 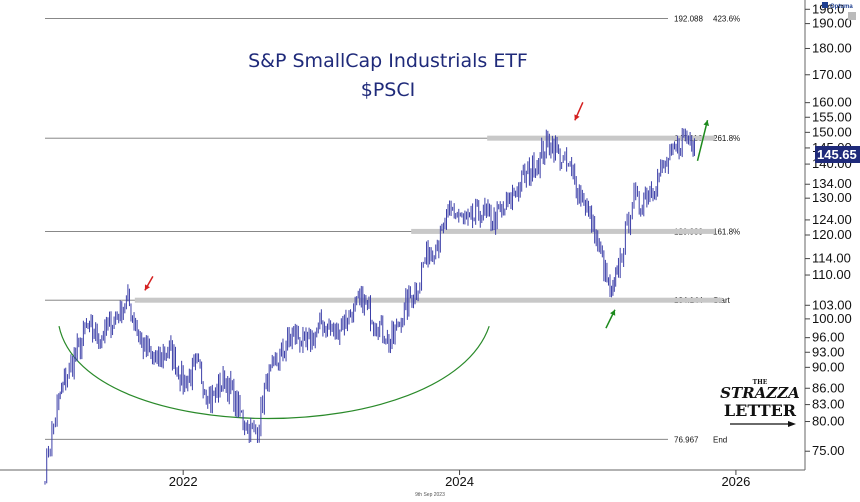 I want to click on y-tick-label: 75.00, so click(x=828, y=450).